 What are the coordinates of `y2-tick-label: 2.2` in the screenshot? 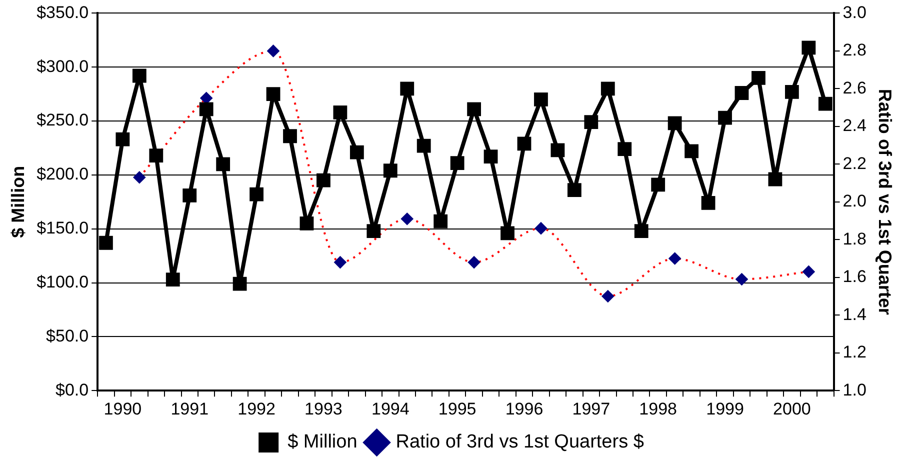 It's located at (854, 163).